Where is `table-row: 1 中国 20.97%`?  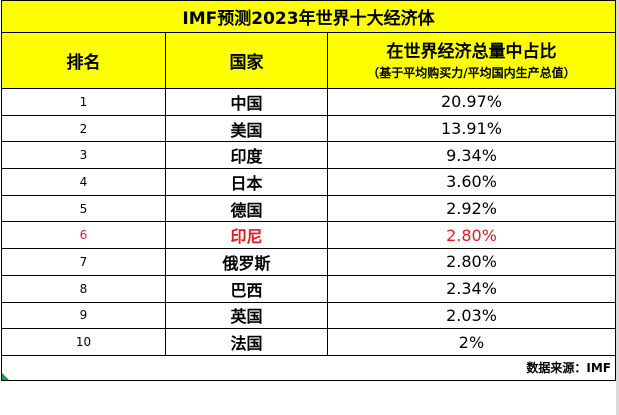 table-row: 1 中国 20.97% is located at coordinates (308, 102).